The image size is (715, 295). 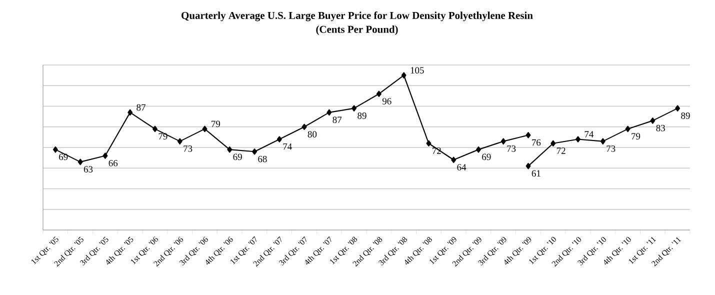 I want to click on data-label: 66, so click(x=113, y=163).